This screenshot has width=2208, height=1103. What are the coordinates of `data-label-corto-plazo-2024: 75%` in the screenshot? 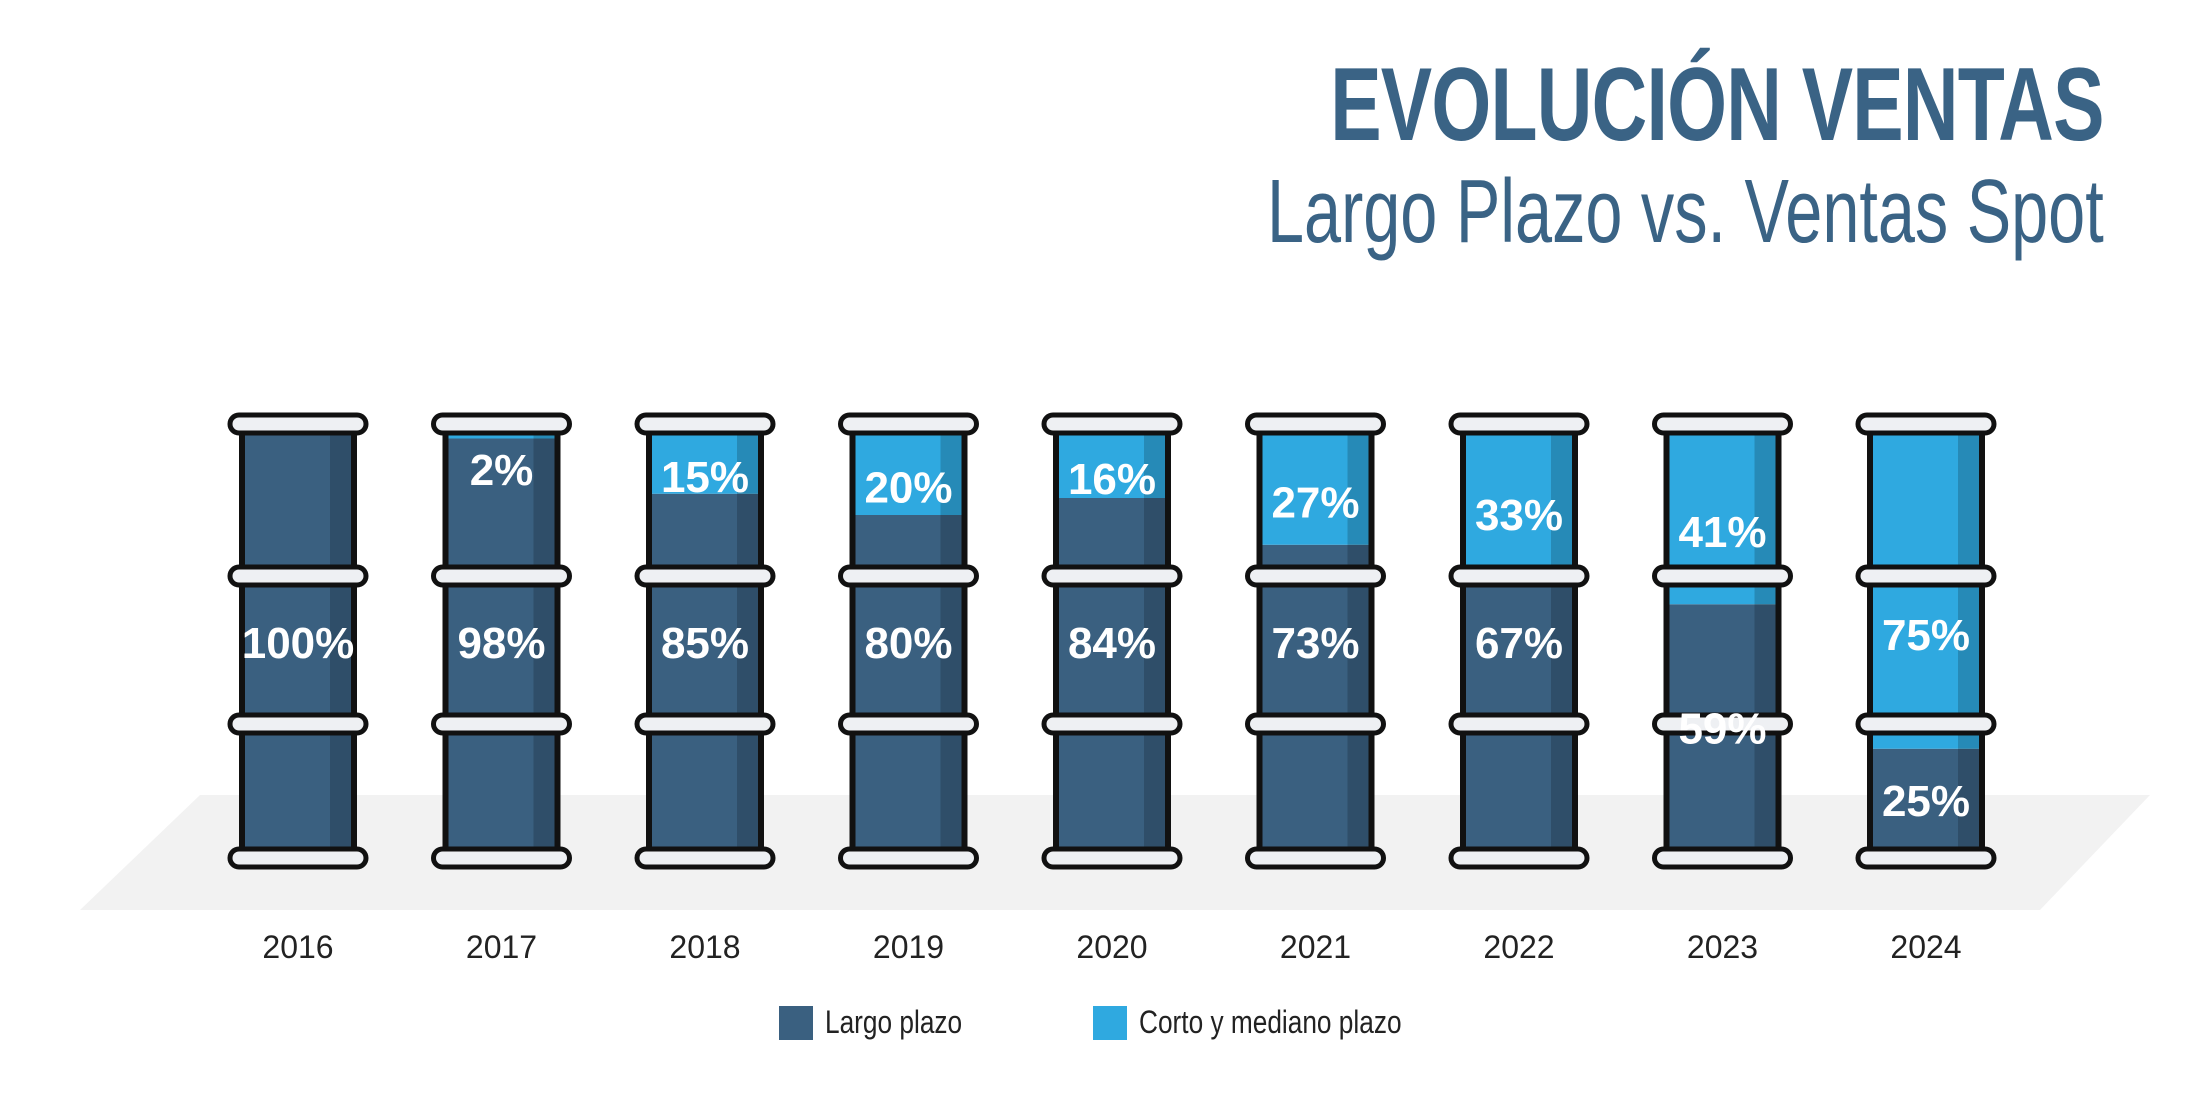 It's located at (1926, 635).